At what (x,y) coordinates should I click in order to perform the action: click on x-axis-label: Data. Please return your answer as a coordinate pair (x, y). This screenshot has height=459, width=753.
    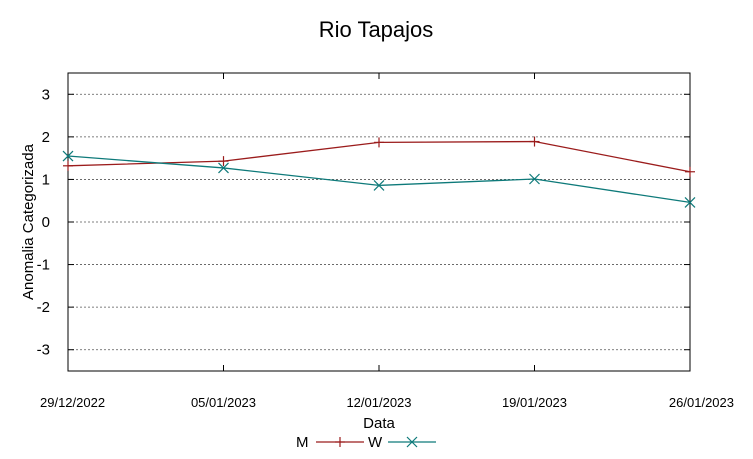
    Looking at the image, I should click on (379, 423).